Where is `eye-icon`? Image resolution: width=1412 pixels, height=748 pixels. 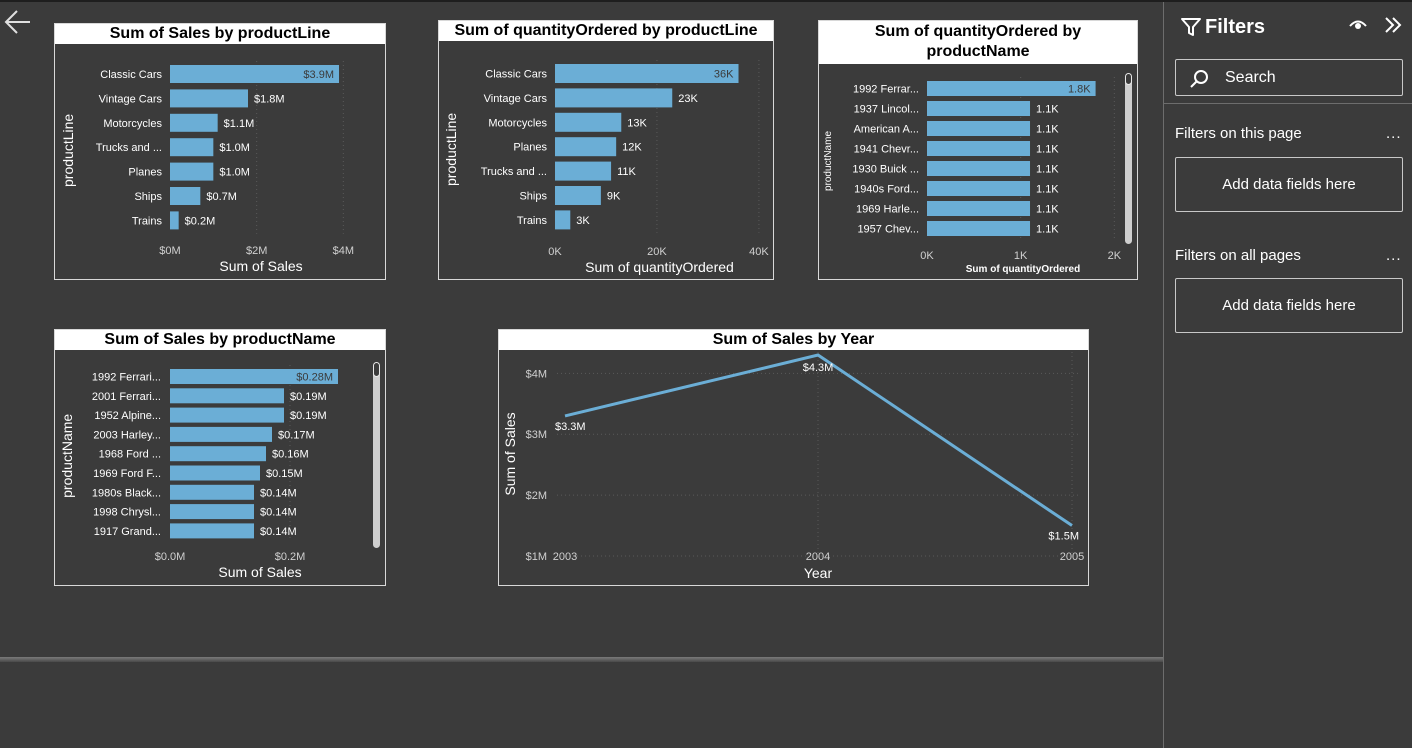 eye-icon is located at coordinates (1358, 25).